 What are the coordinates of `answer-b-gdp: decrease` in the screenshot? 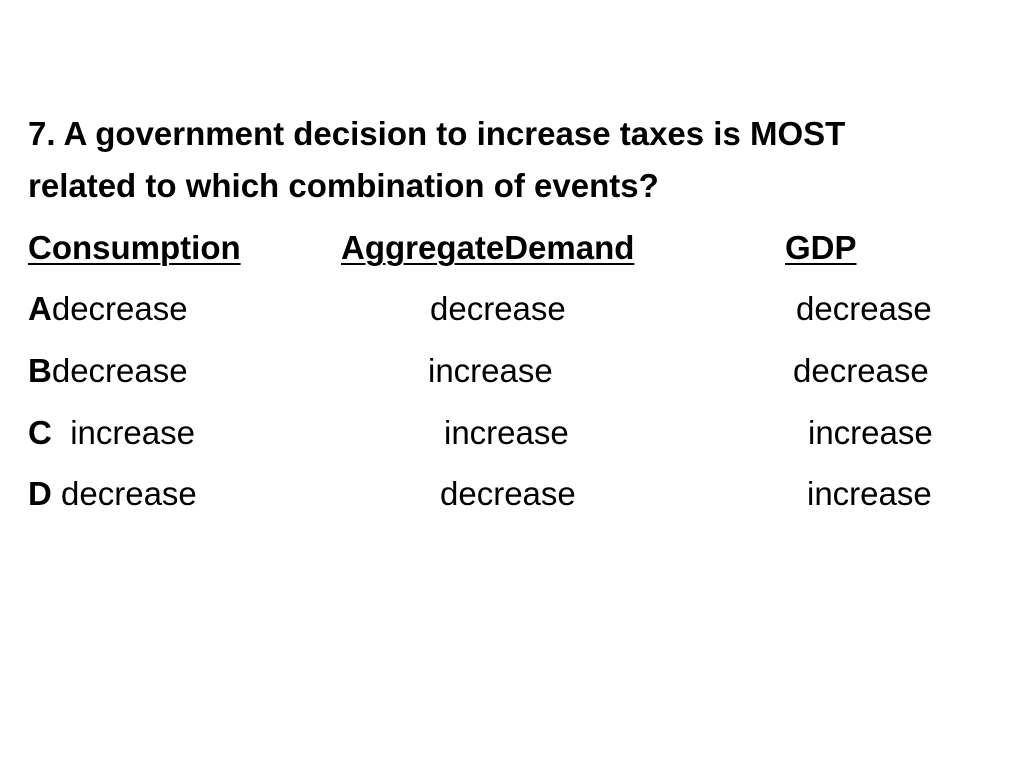 It's located at (861, 370).